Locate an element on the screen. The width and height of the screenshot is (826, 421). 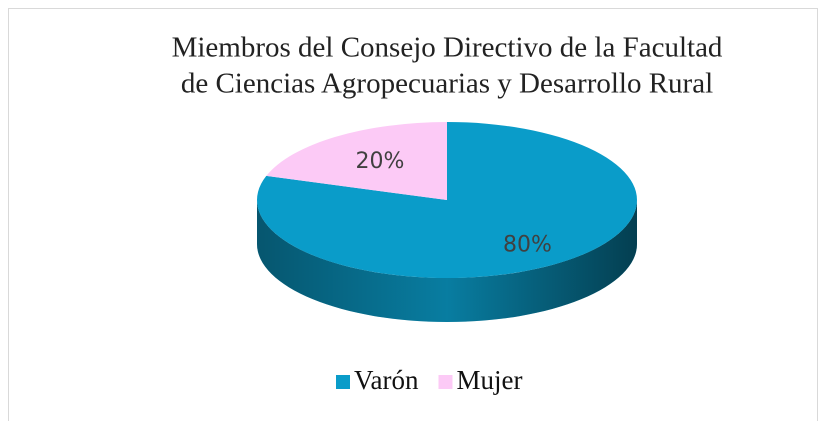
data-label: 20% is located at coordinates (380, 161).